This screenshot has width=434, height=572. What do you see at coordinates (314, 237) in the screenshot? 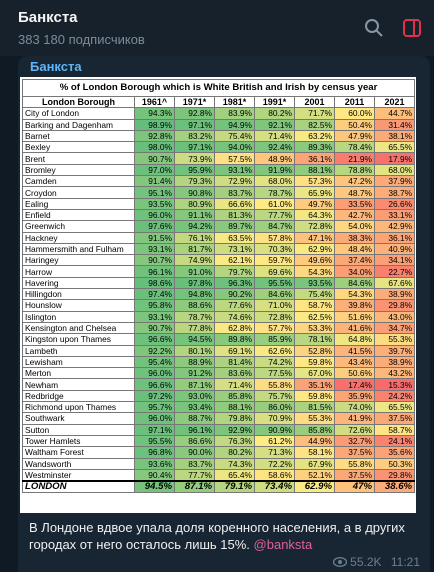
I see `percent-cell: 47.1%` at bounding box center [314, 237].